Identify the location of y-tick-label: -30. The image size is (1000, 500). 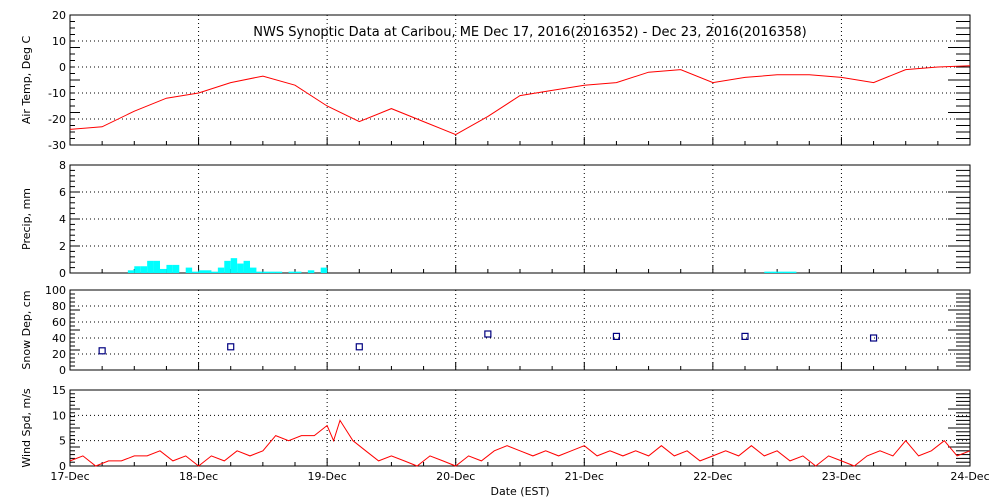
(57, 145).